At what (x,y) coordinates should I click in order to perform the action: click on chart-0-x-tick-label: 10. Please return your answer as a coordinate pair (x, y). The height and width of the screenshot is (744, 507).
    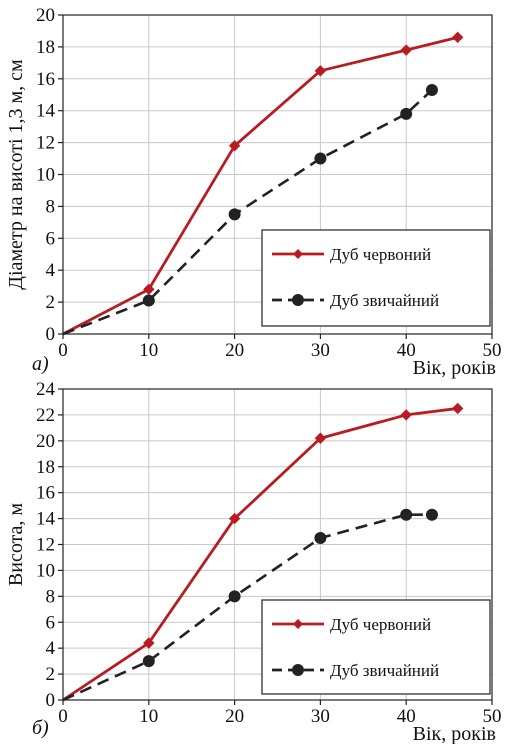
    Looking at the image, I should click on (148, 350).